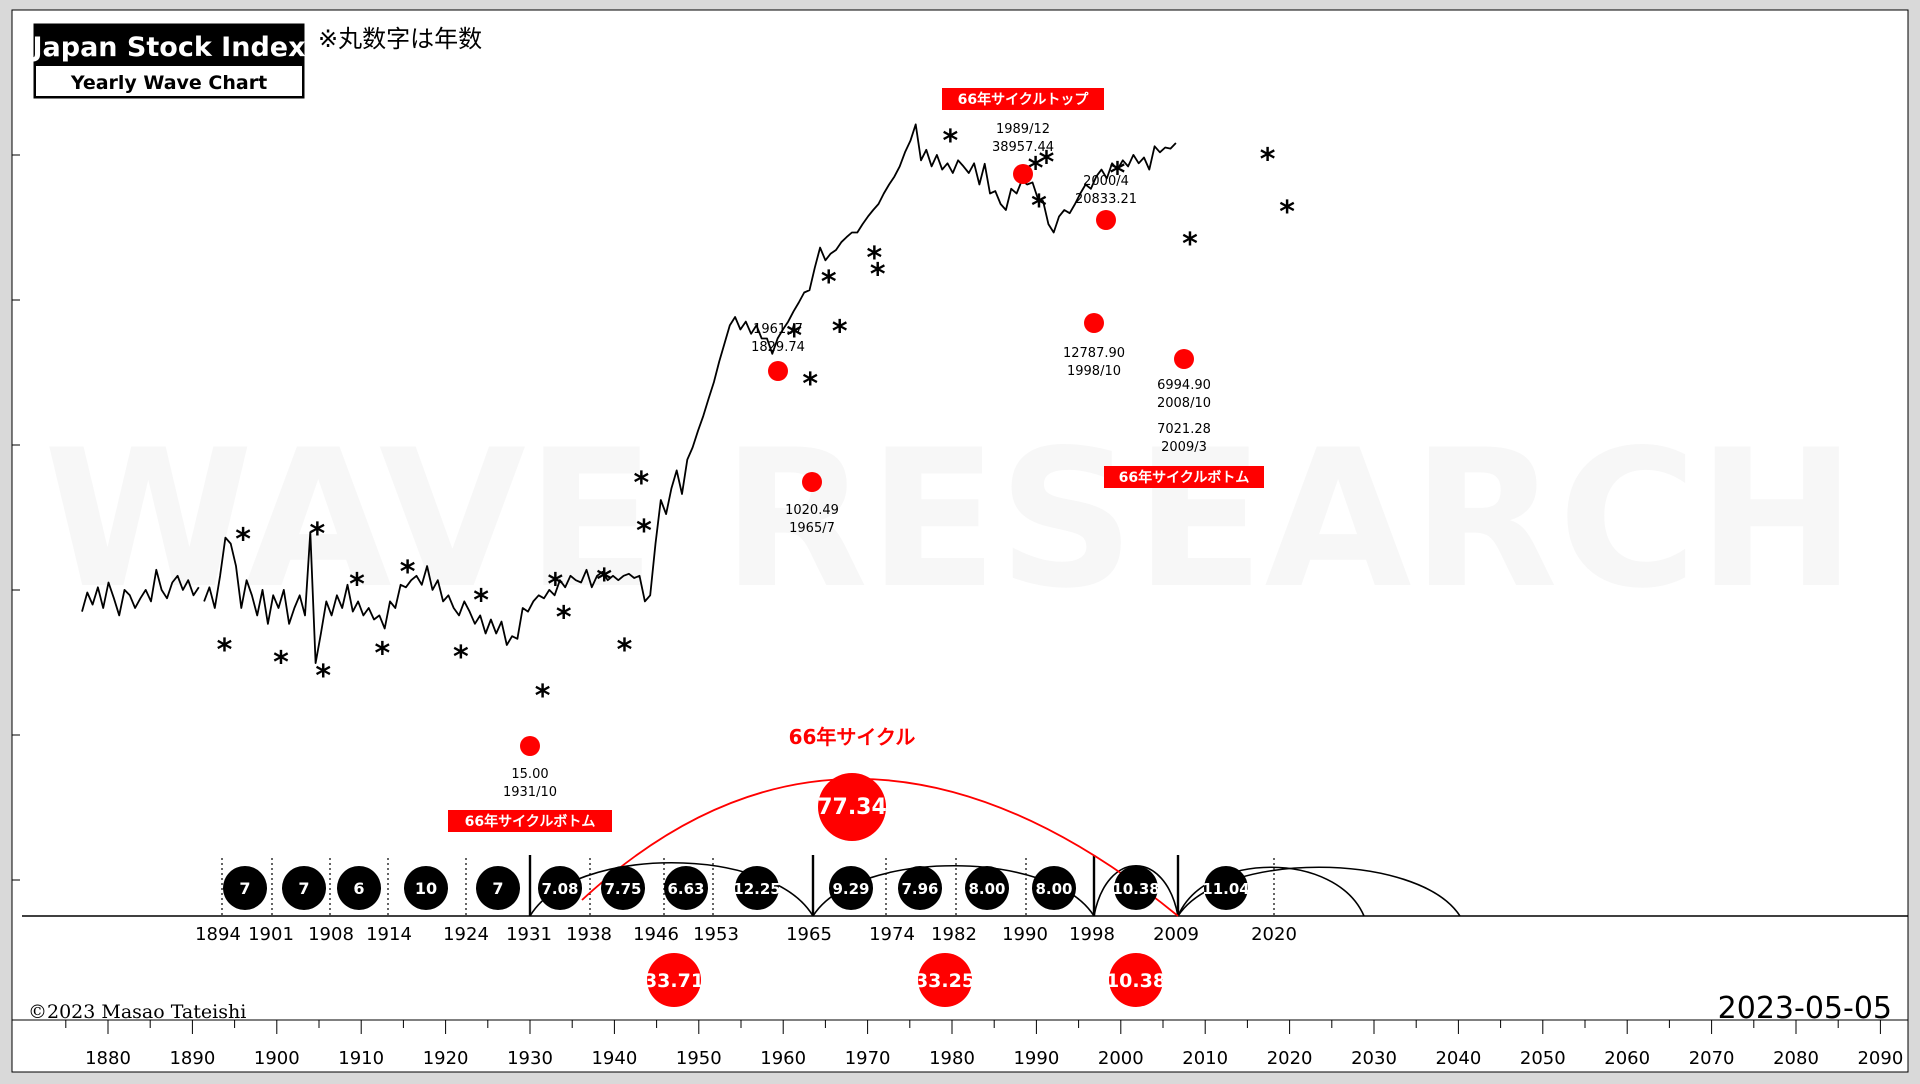 This screenshot has width=1920, height=1084. Describe the element at coordinates (408, 572) in the screenshot. I see `asterisk-7: *` at that location.